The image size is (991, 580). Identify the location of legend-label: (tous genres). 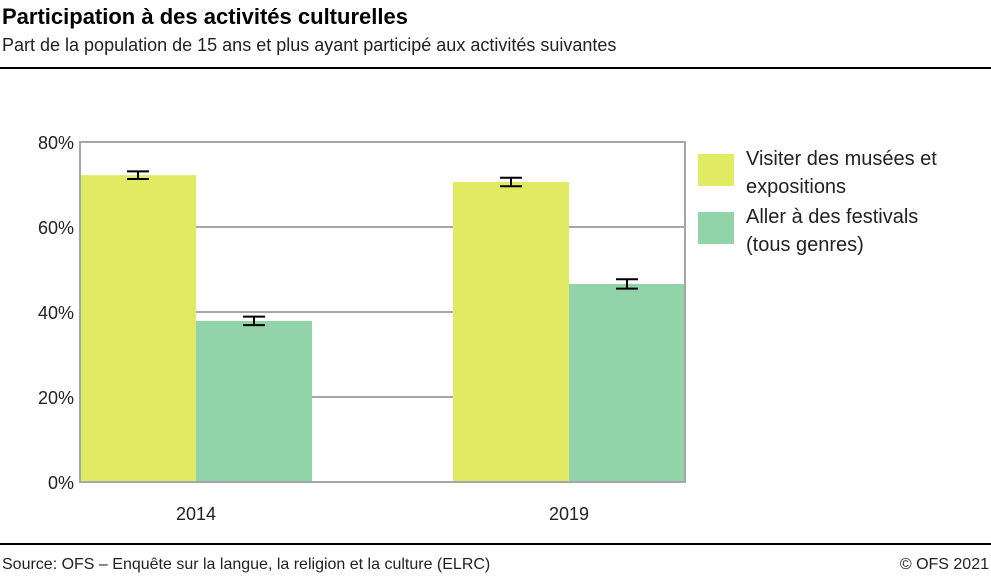
(805, 245).